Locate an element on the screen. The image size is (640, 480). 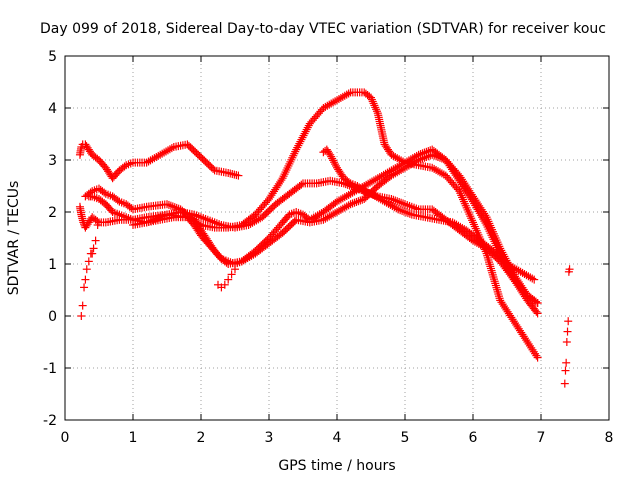
x-tick-label: 5 is located at coordinates (405, 438).